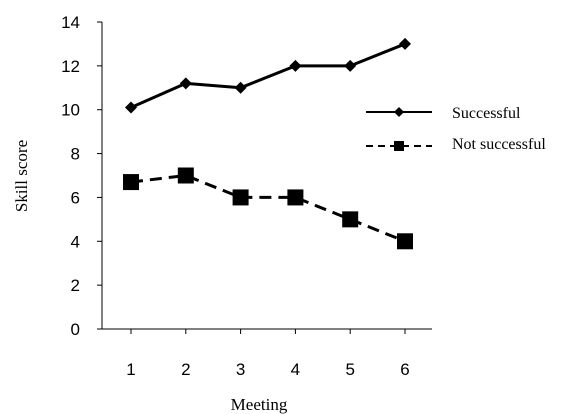 The height and width of the screenshot is (414, 571). What do you see at coordinates (70, 66) in the screenshot?
I see `y-tick-label: 12` at bounding box center [70, 66].